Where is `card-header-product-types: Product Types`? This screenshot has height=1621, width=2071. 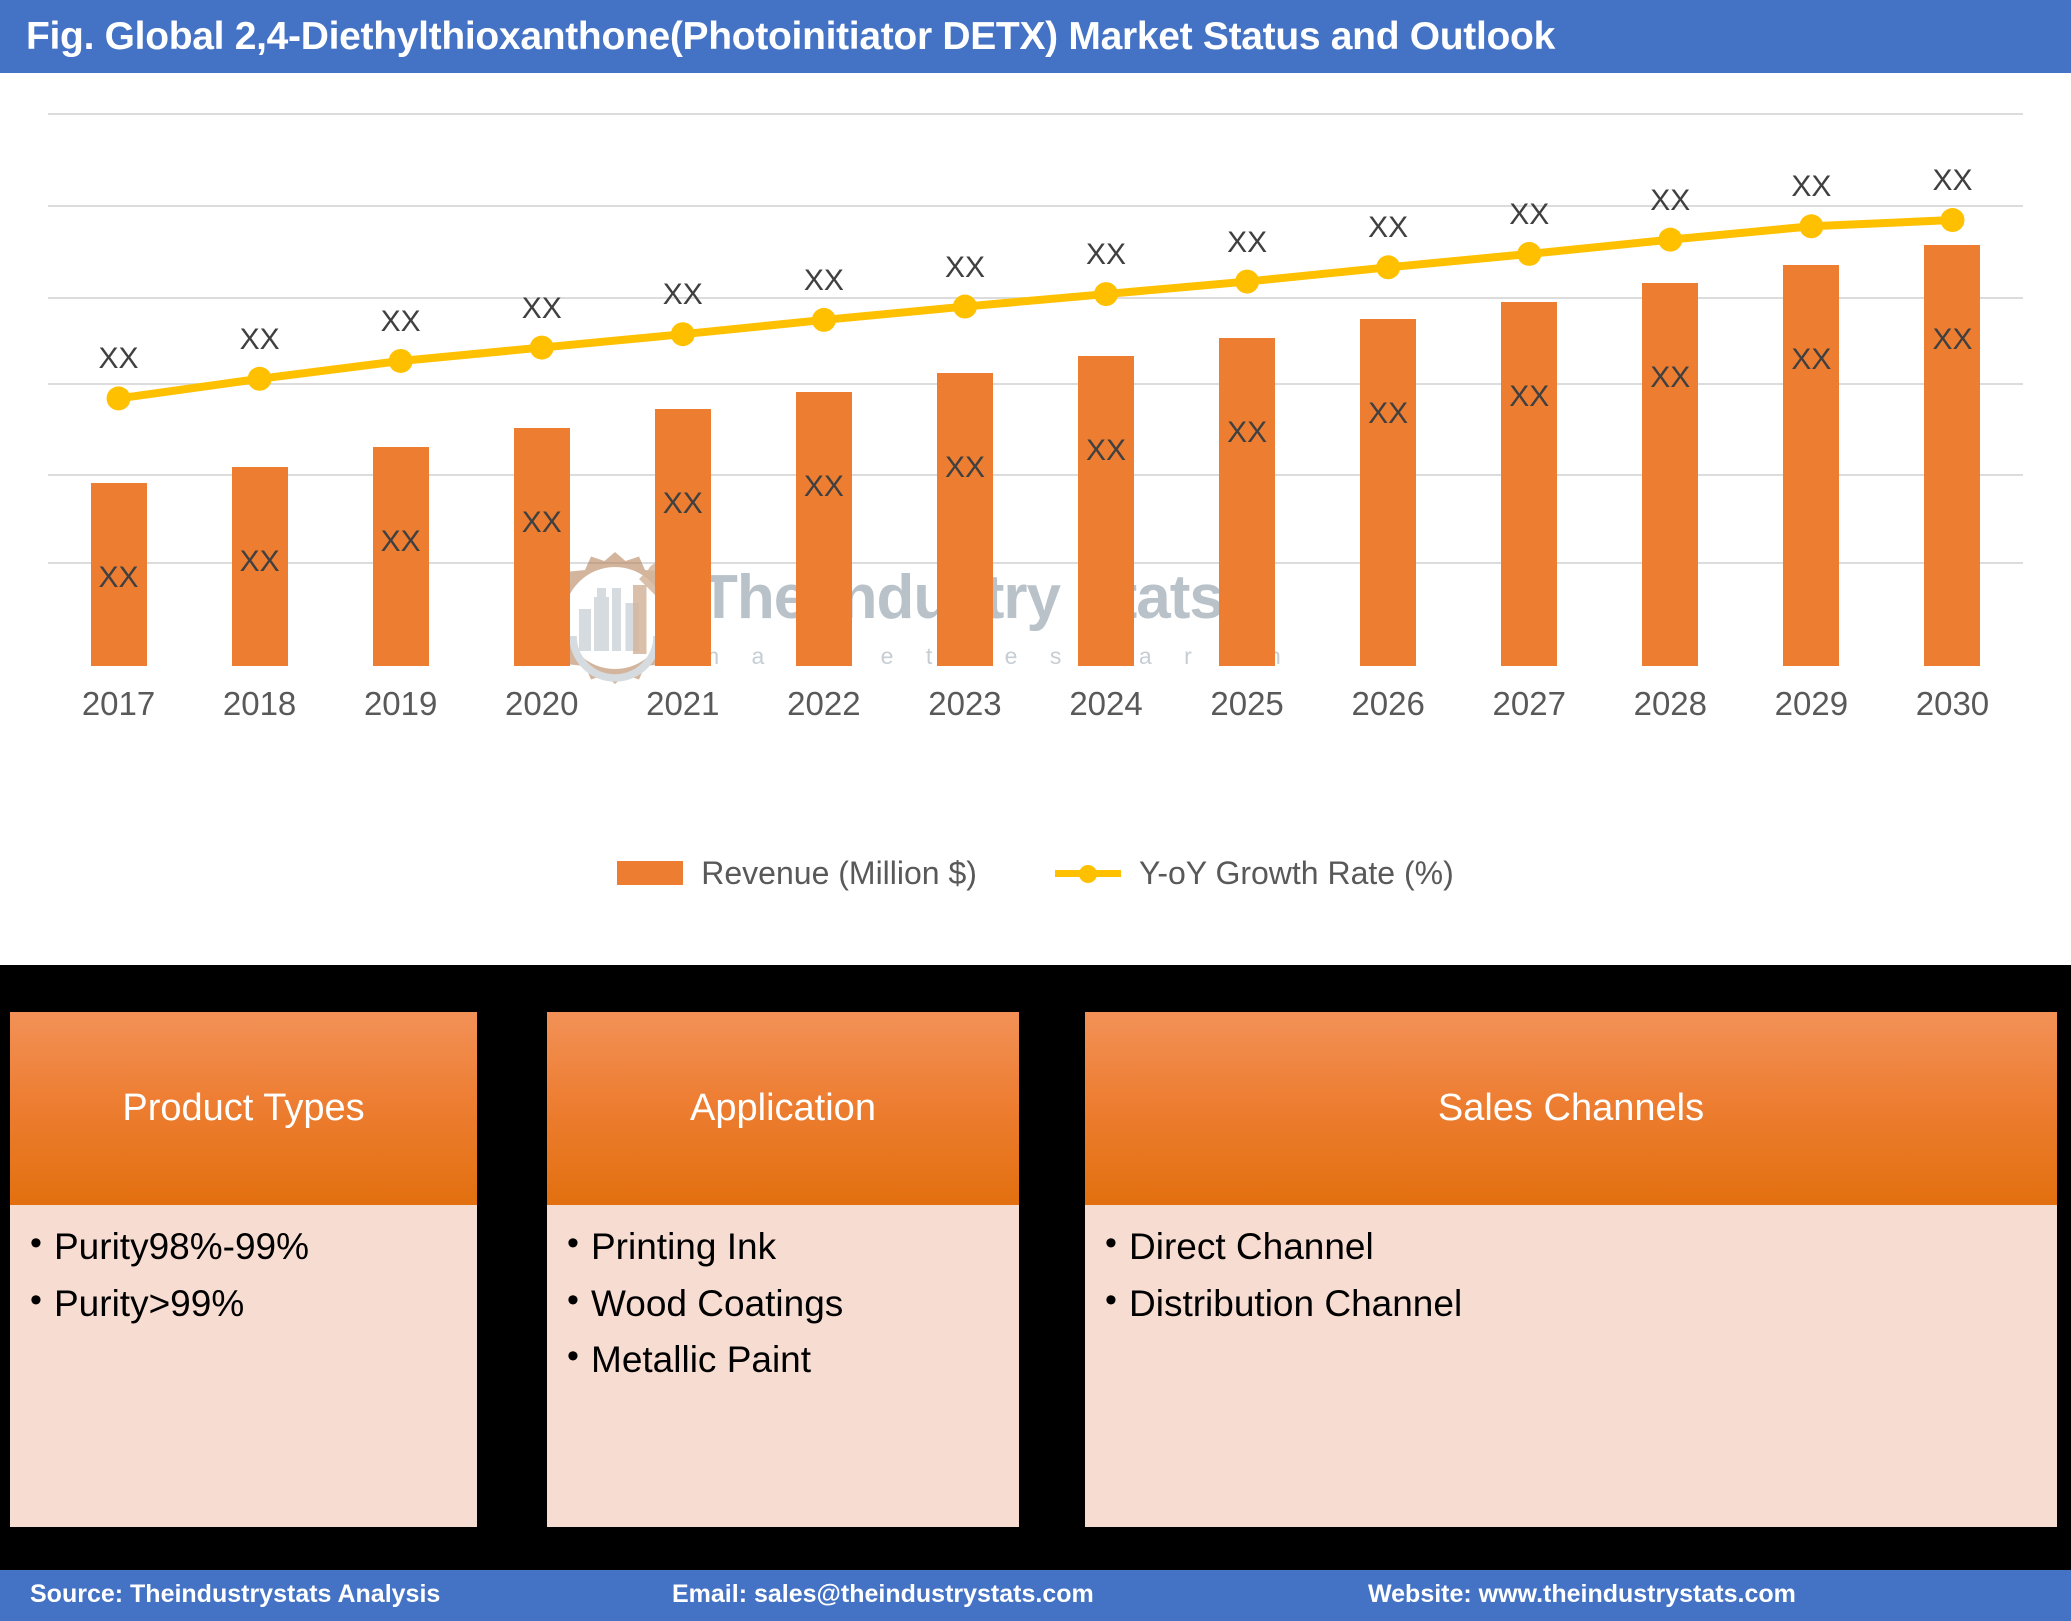 card-header-product-types: Product Types is located at coordinates (243, 1108).